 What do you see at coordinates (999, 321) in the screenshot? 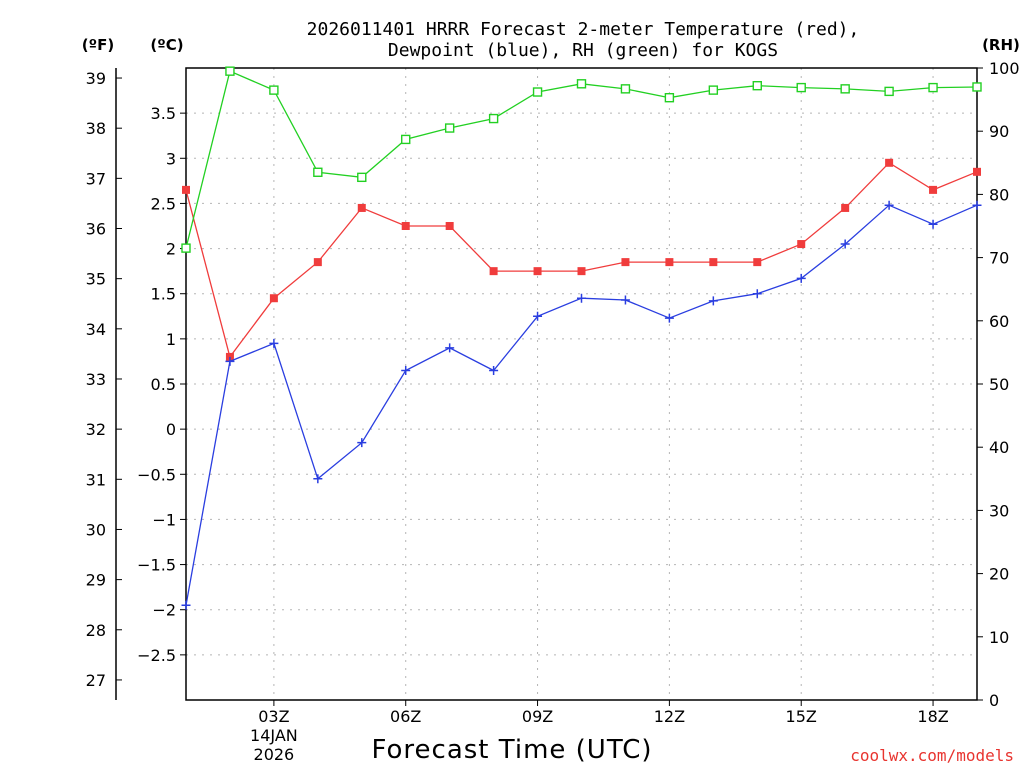
I see `rh-tick-label: 60` at bounding box center [999, 321].